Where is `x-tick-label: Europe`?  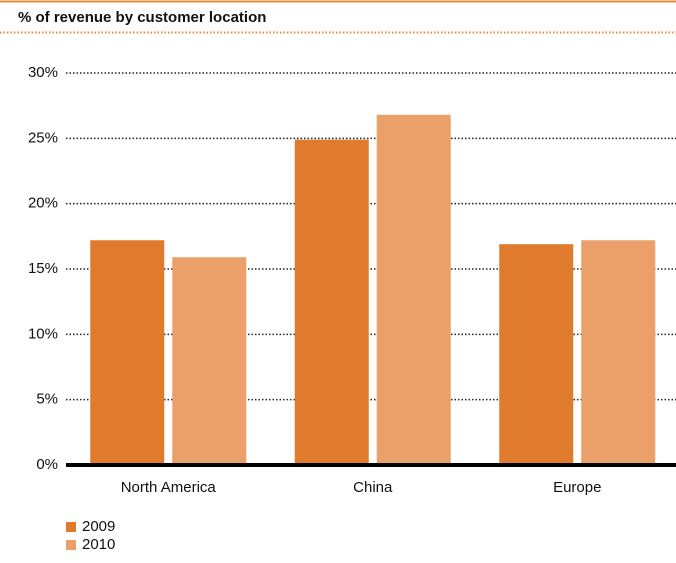 x-tick-label: Europe is located at coordinates (577, 487).